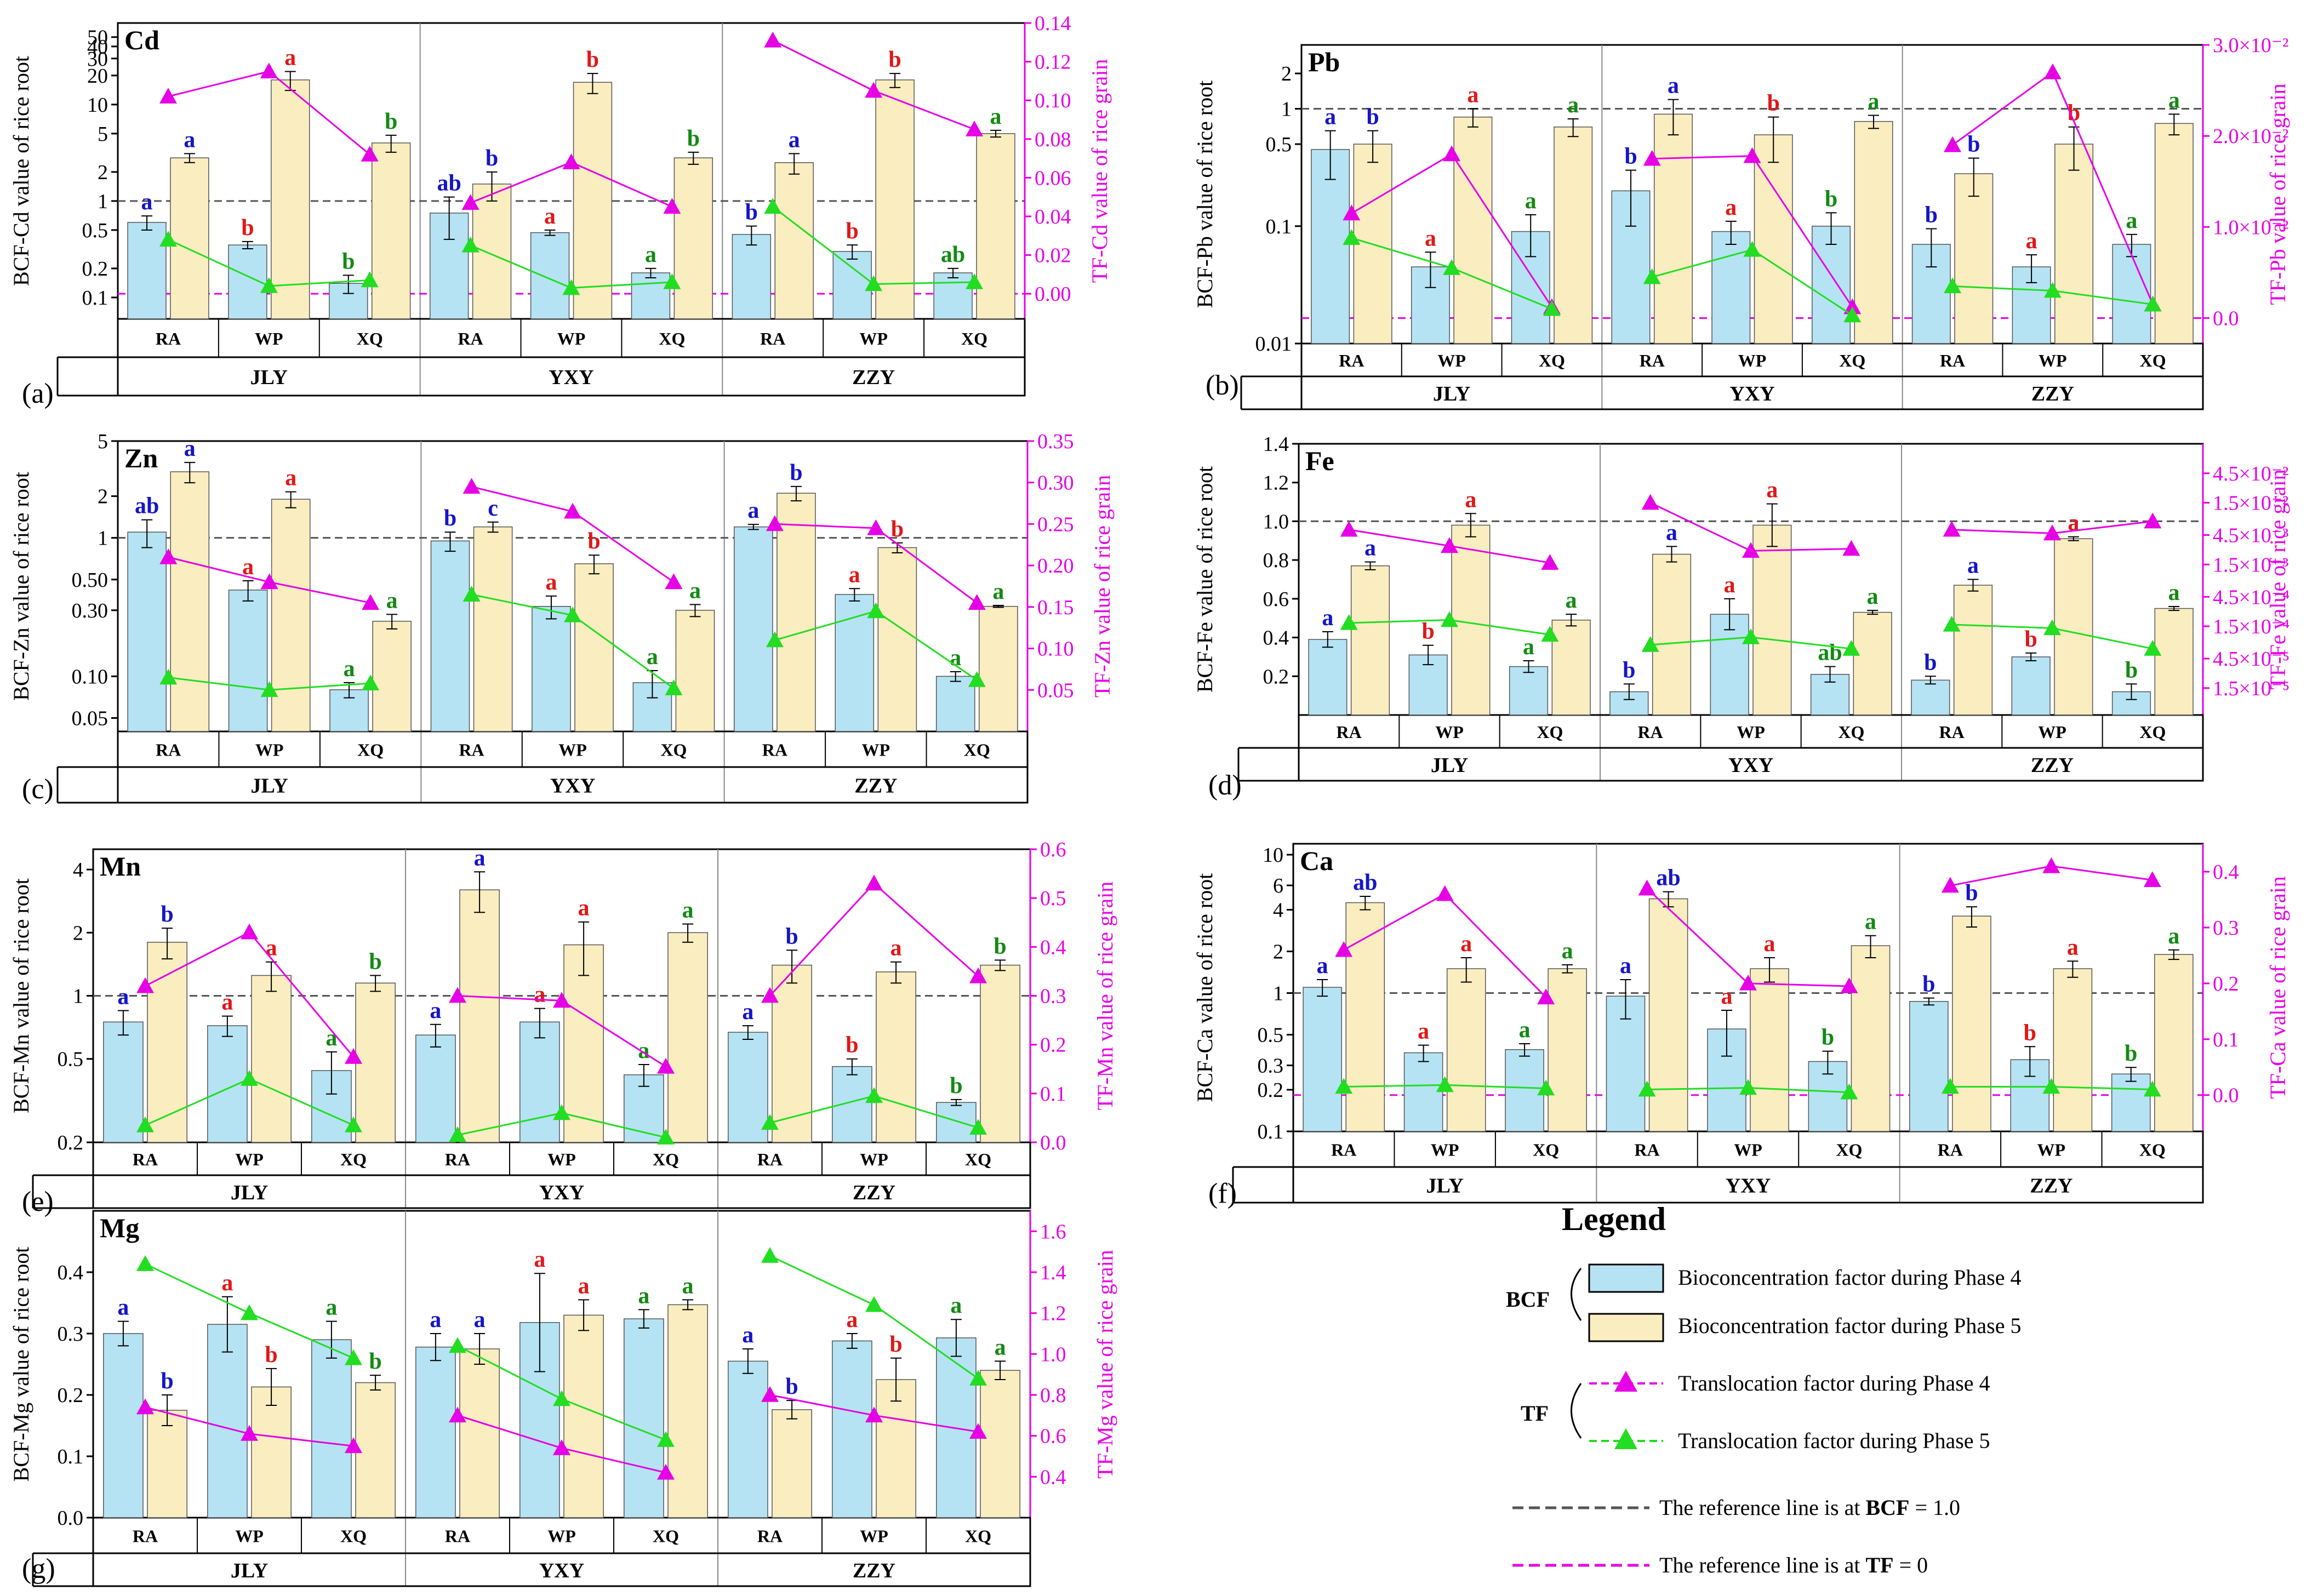 The image size is (2318, 1596). I want to click on zn-y2tick-label: 0.15, so click(1055, 608).